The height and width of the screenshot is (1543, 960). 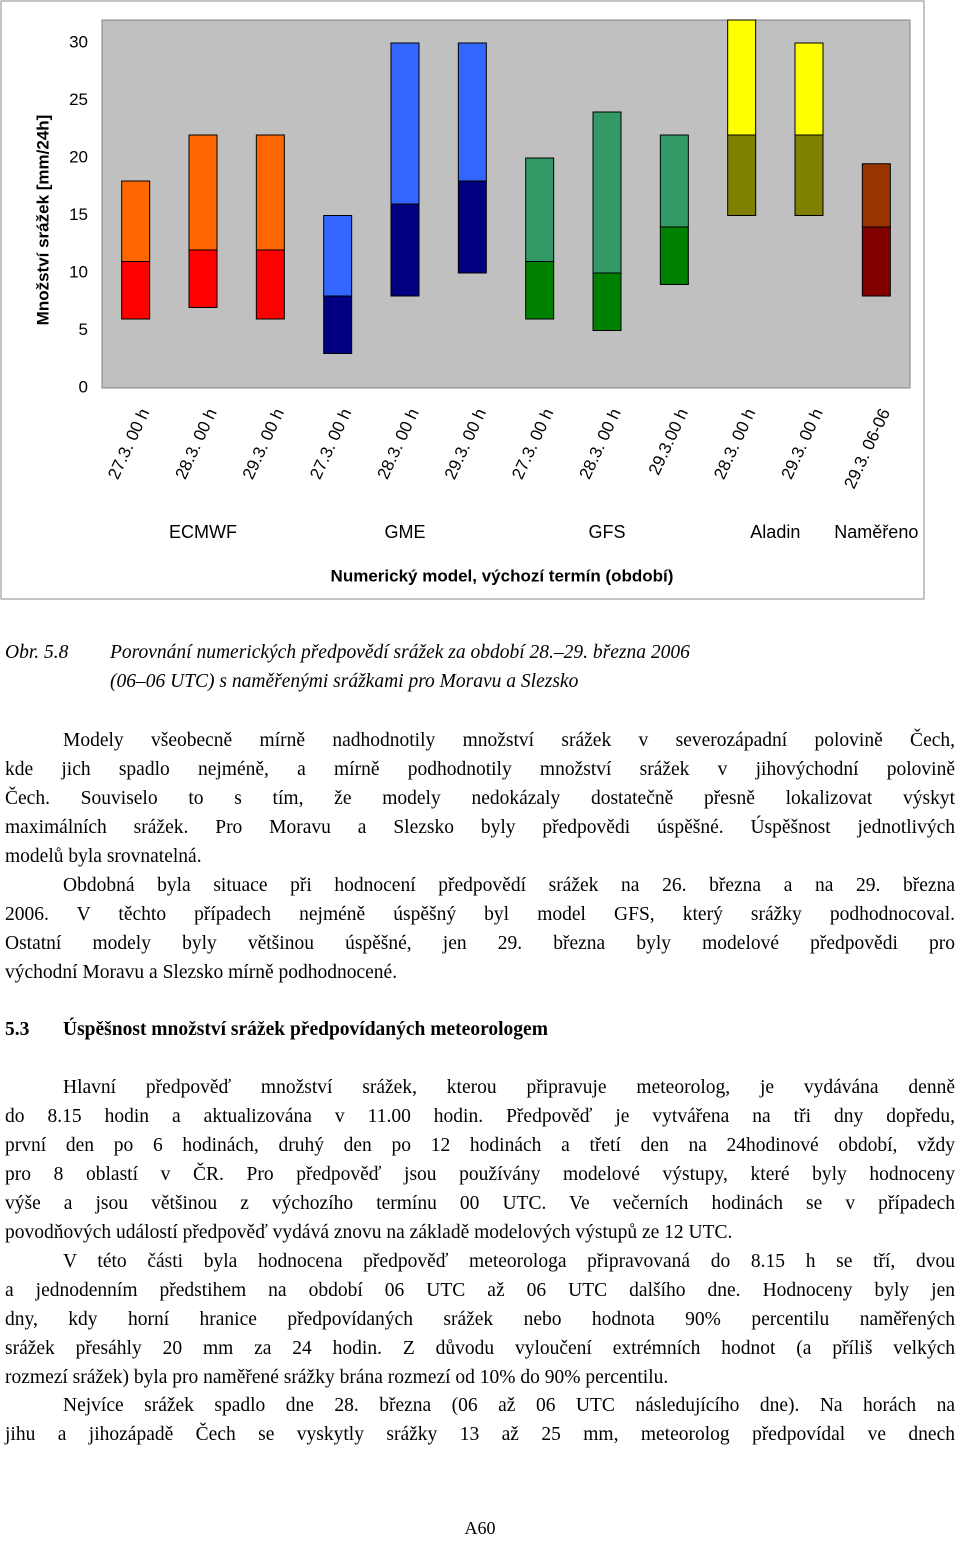 What do you see at coordinates (42, 220) in the screenshot?
I see `y-axis-title: Množství srážek [mm/24h]` at bounding box center [42, 220].